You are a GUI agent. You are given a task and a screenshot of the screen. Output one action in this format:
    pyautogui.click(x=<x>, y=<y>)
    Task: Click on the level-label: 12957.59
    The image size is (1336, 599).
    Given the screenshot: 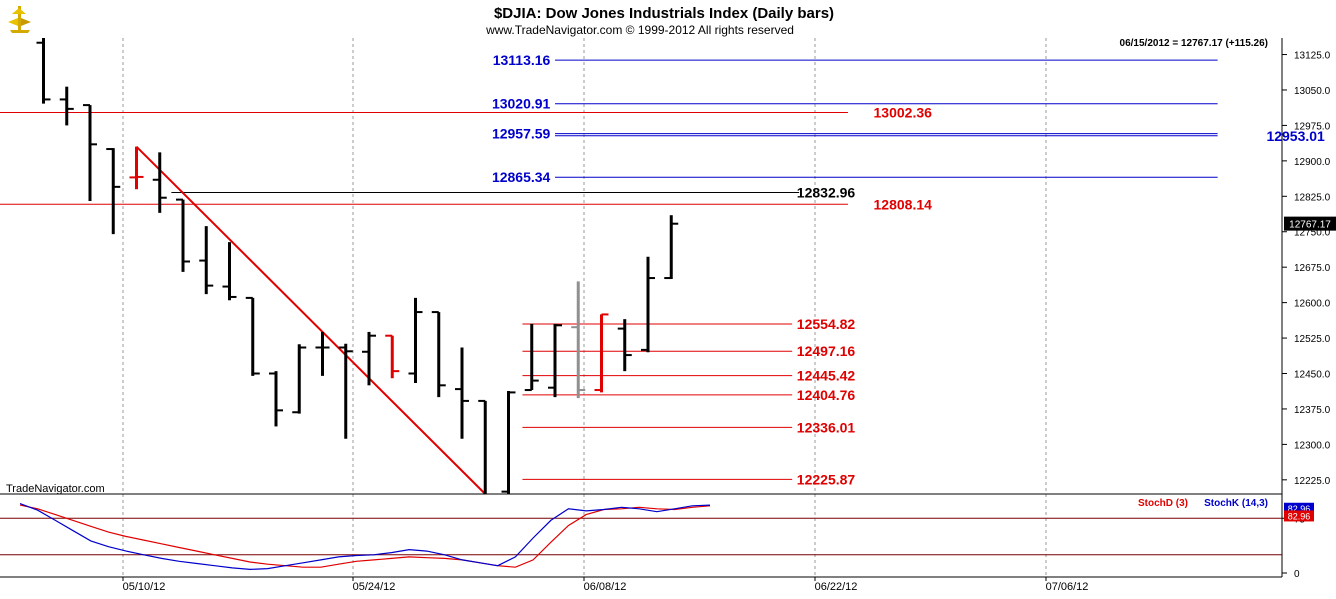 What is the action you would take?
    pyautogui.click(x=521, y=134)
    